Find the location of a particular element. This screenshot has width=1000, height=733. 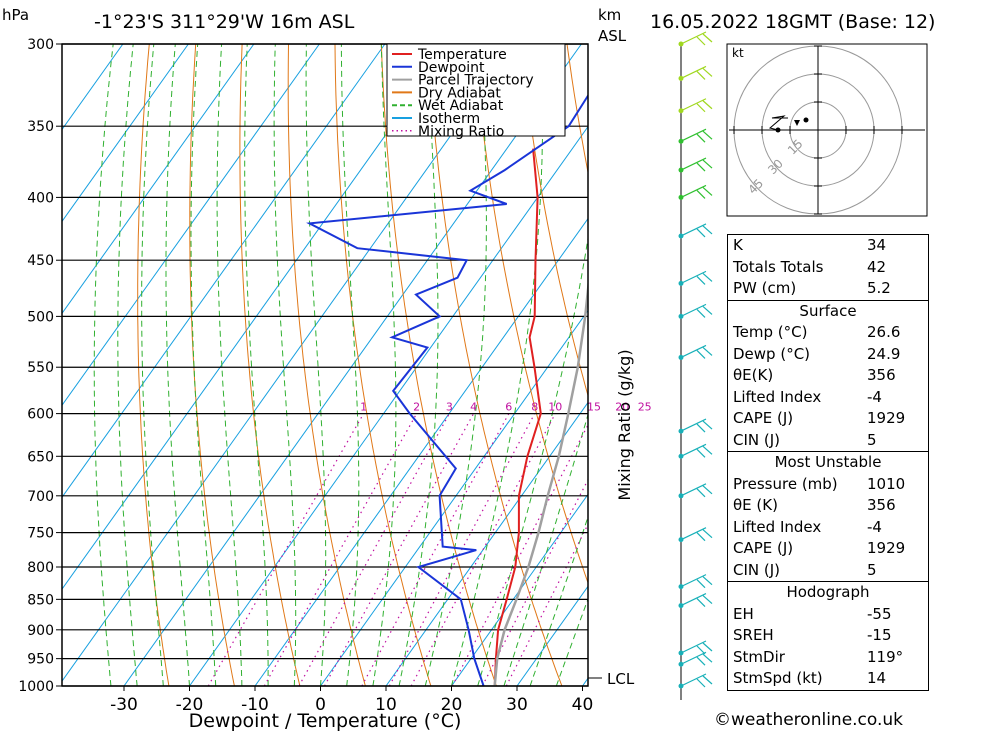

index-label: CAPE (J) is located at coordinates (763, 418).